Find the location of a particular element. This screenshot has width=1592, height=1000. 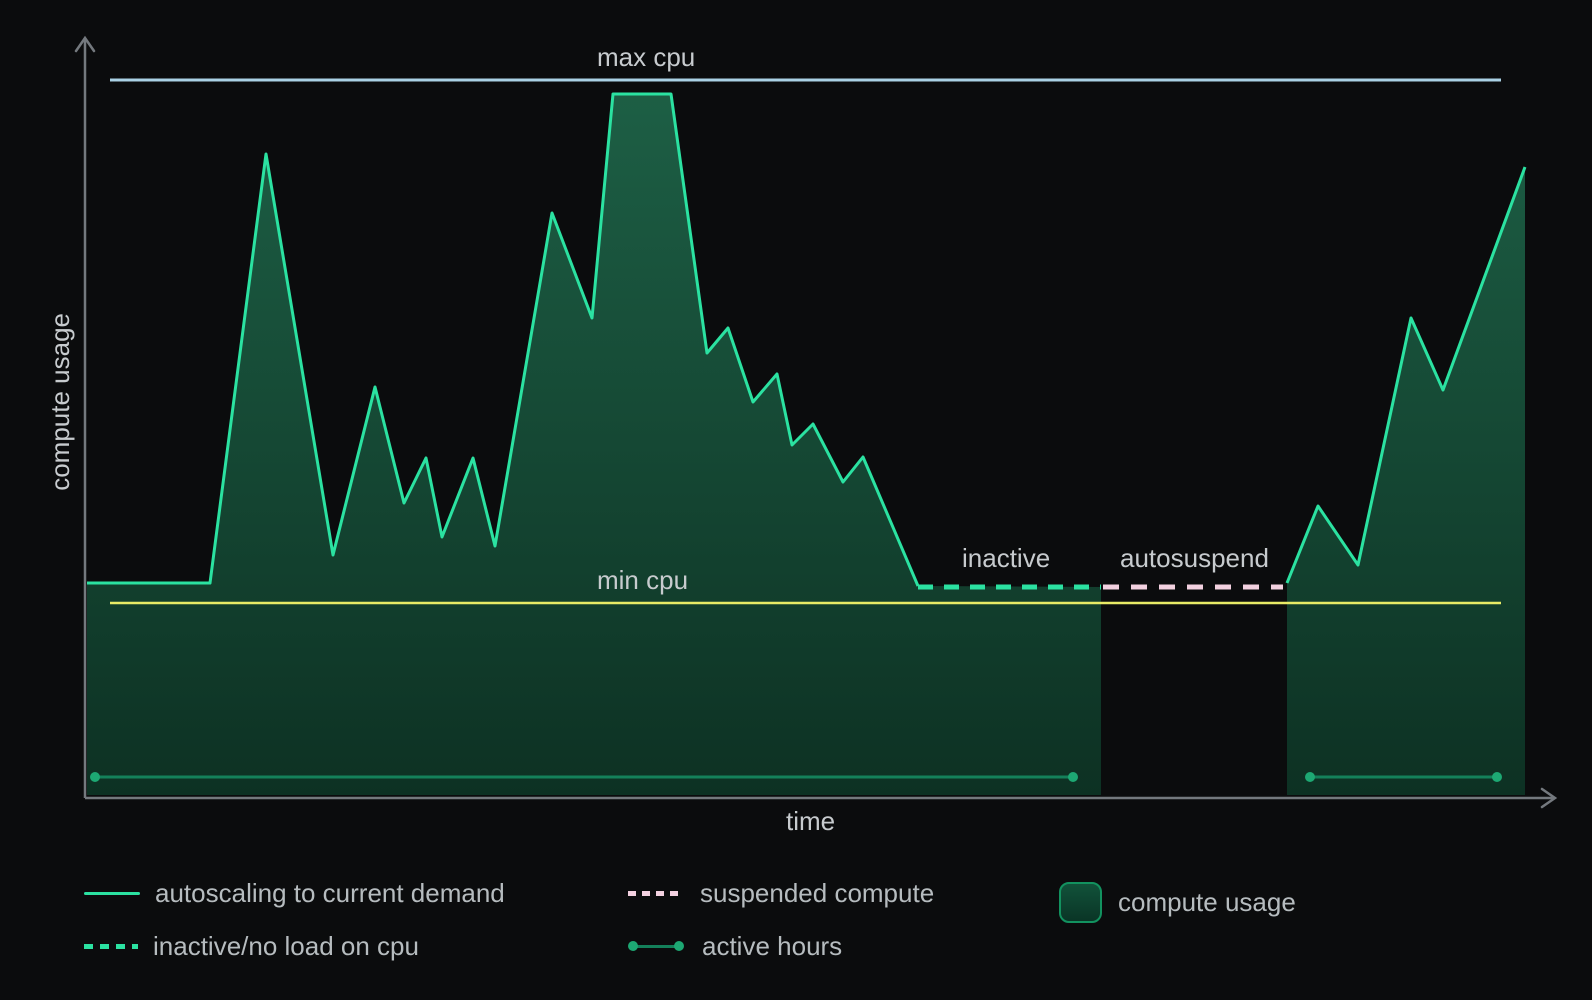

legend-item-active-hours: active hours is located at coordinates (735, 946).